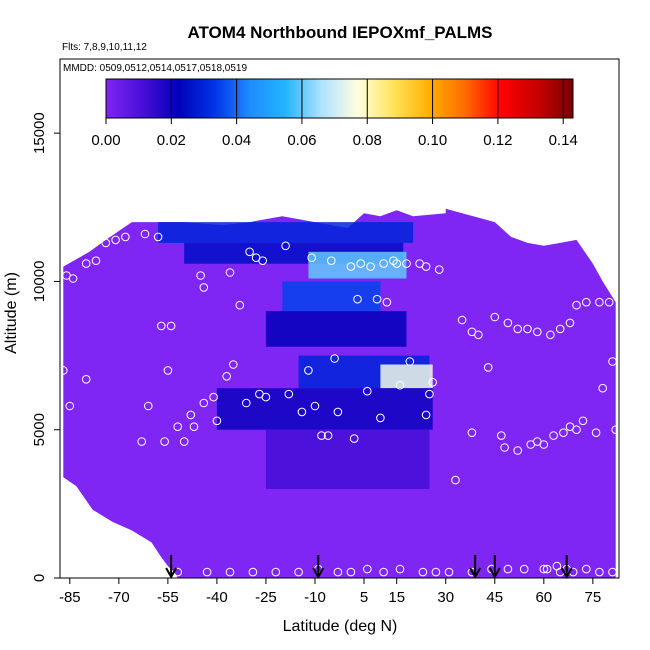 This screenshot has width=650, height=650. I want to click on colorbar-tick-label: 0.02, so click(171, 140).